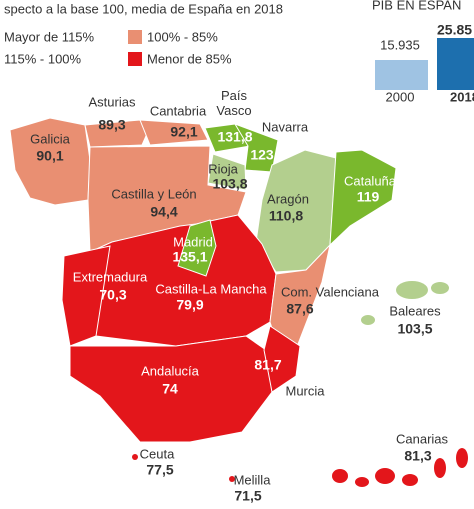 Image resolution: width=474 pixels, height=509 pixels. What do you see at coordinates (43, 58) in the screenshot?
I see `legend-label: 115% - 100%` at bounding box center [43, 58].